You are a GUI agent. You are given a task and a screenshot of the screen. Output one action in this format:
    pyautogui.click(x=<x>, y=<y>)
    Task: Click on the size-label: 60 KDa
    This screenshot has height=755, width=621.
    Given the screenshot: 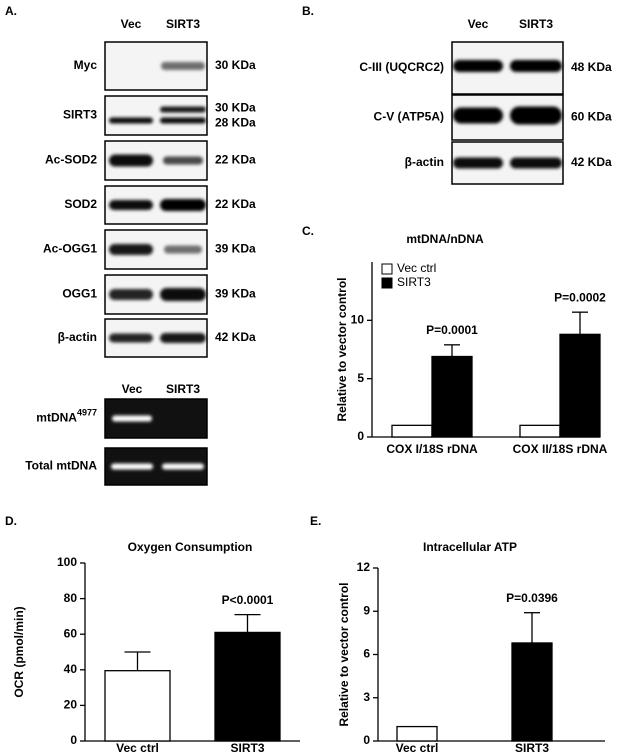 What is the action you would take?
    pyautogui.click(x=591, y=117)
    